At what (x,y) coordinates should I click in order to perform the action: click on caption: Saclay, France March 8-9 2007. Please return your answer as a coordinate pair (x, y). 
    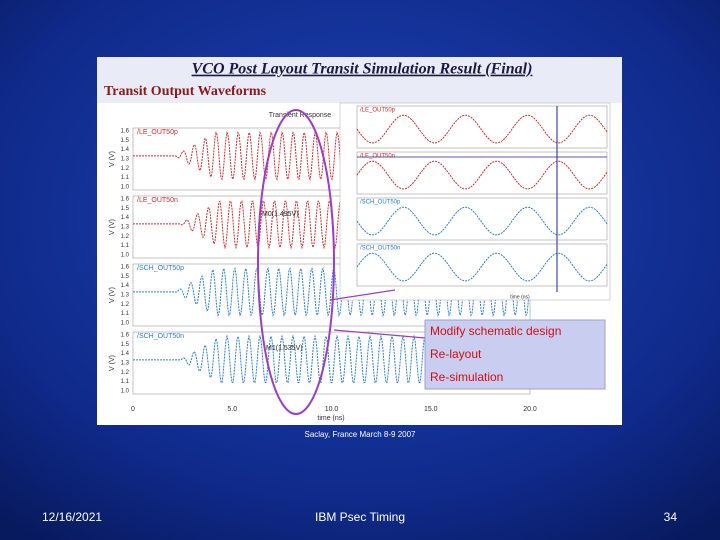
    Looking at the image, I should click on (360, 434).